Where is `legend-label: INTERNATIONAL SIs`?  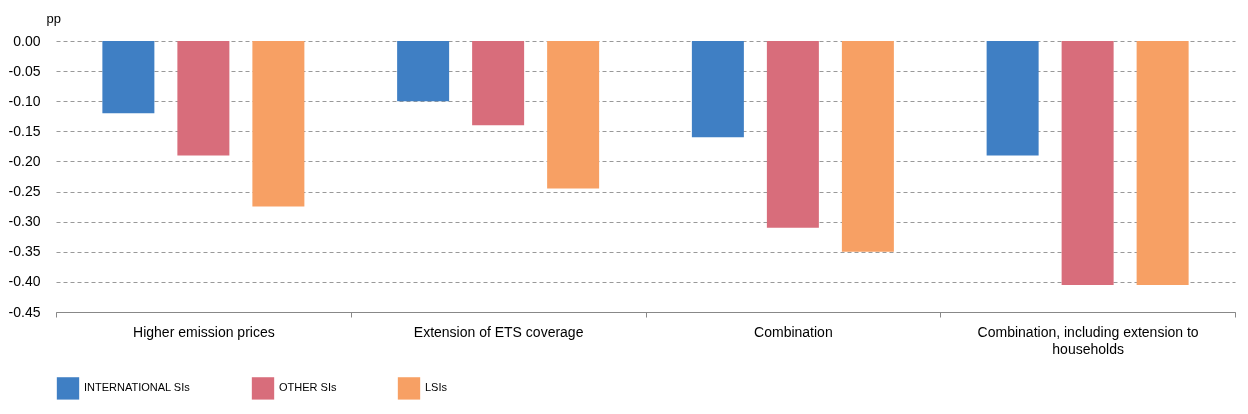
legend-label: INTERNATIONAL SIs is located at coordinates (137, 387).